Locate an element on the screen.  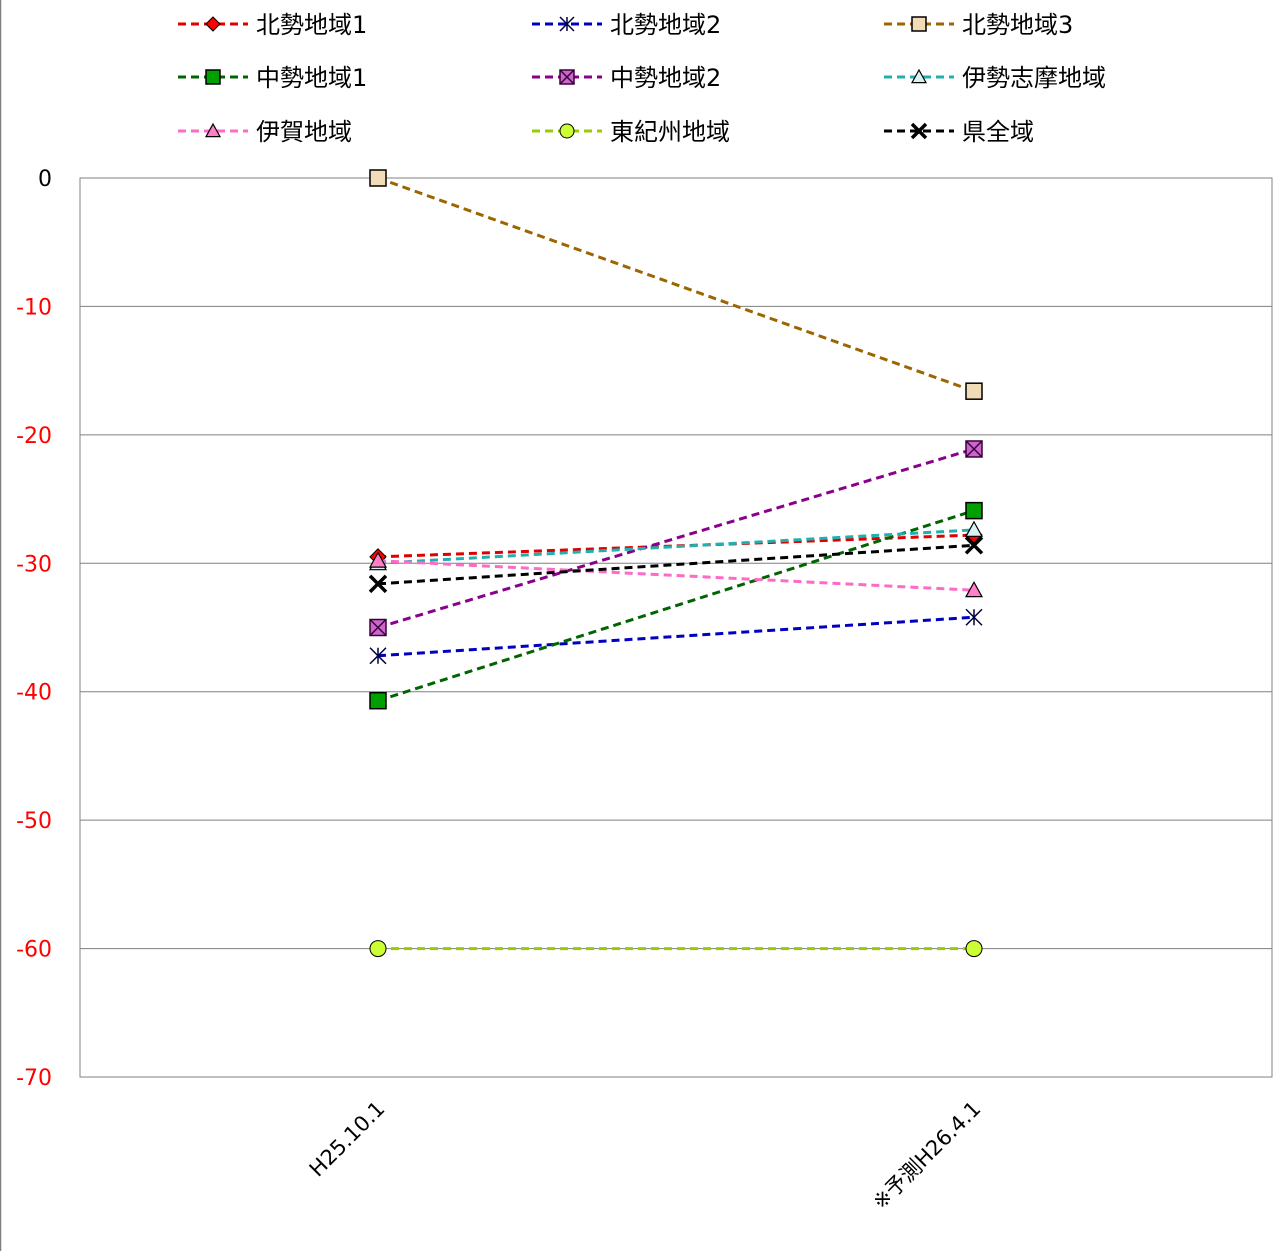
legend-item: 伊勢志摩地域 is located at coordinates (995, 78).